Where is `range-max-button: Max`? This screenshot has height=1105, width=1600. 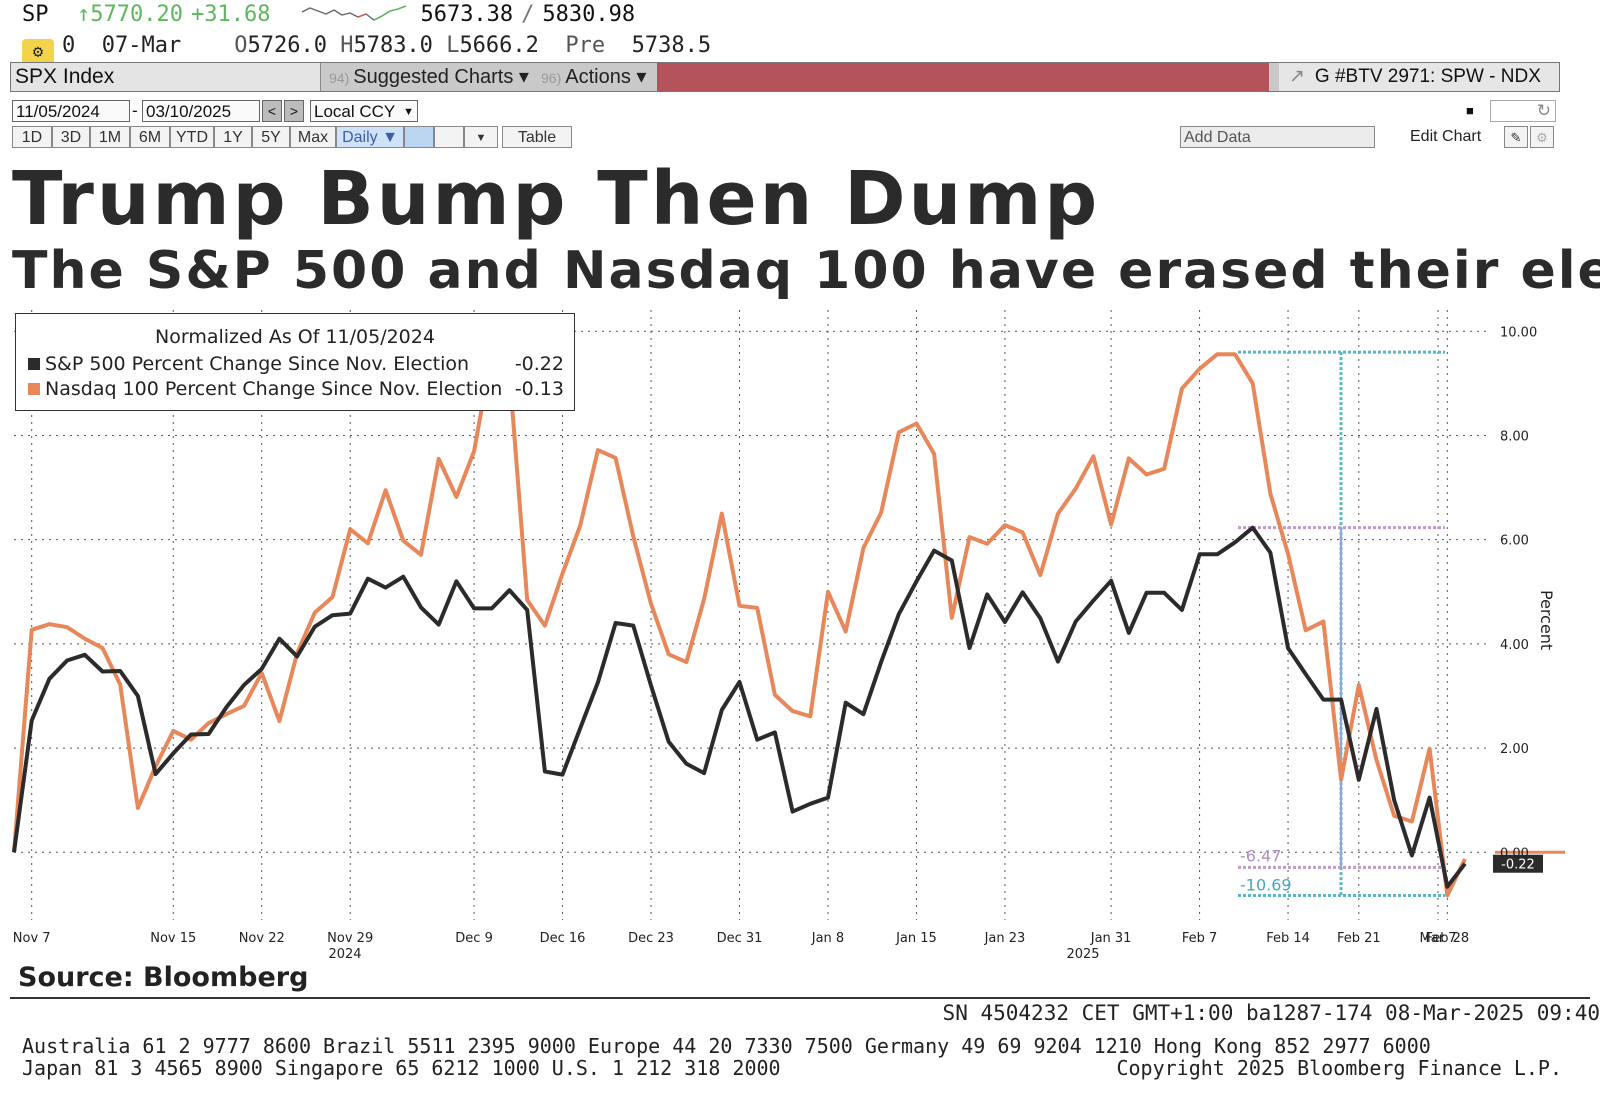 range-max-button: Max is located at coordinates (313, 137).